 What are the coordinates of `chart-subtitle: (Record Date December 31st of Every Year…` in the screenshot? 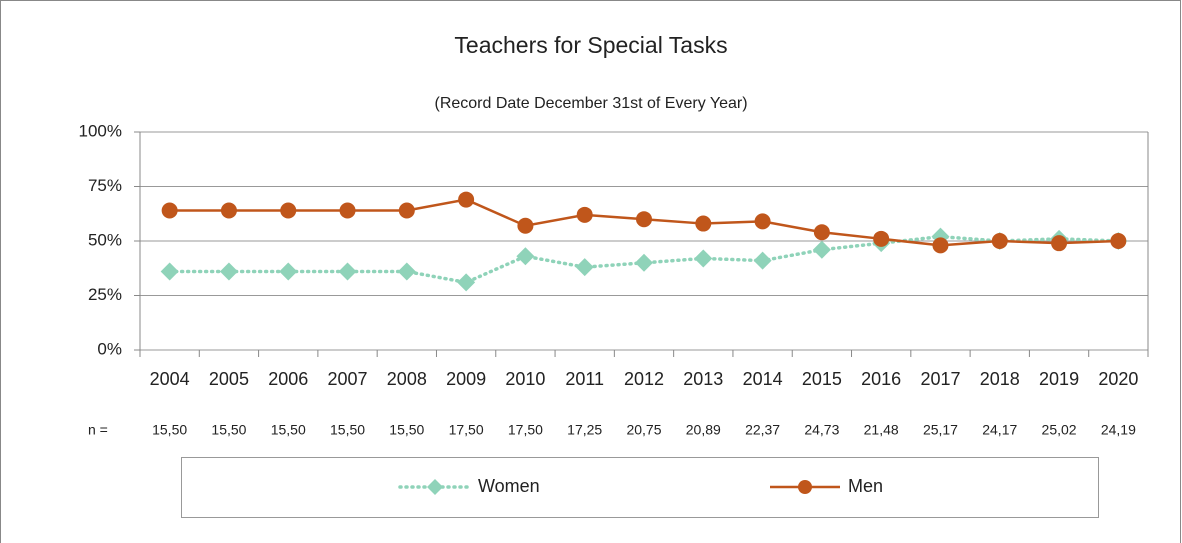 It's located at (590, 103).